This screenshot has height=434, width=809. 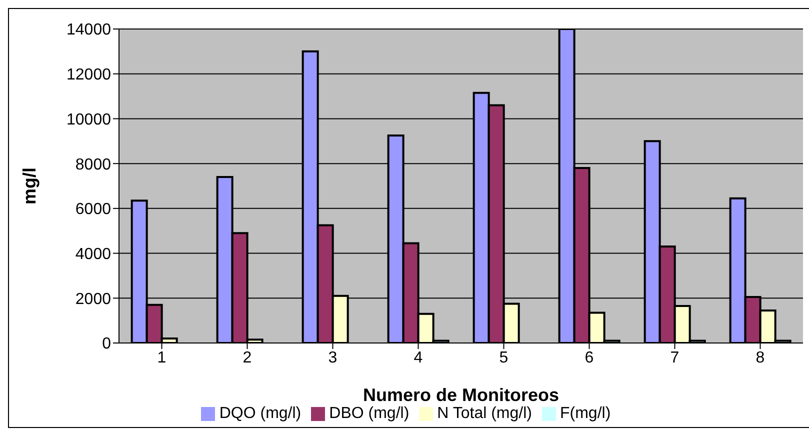 What do you see at coordinates (93, 209) in the screenshot?
I see `y-tick-label: 6000` at bounding box center [93, 209].